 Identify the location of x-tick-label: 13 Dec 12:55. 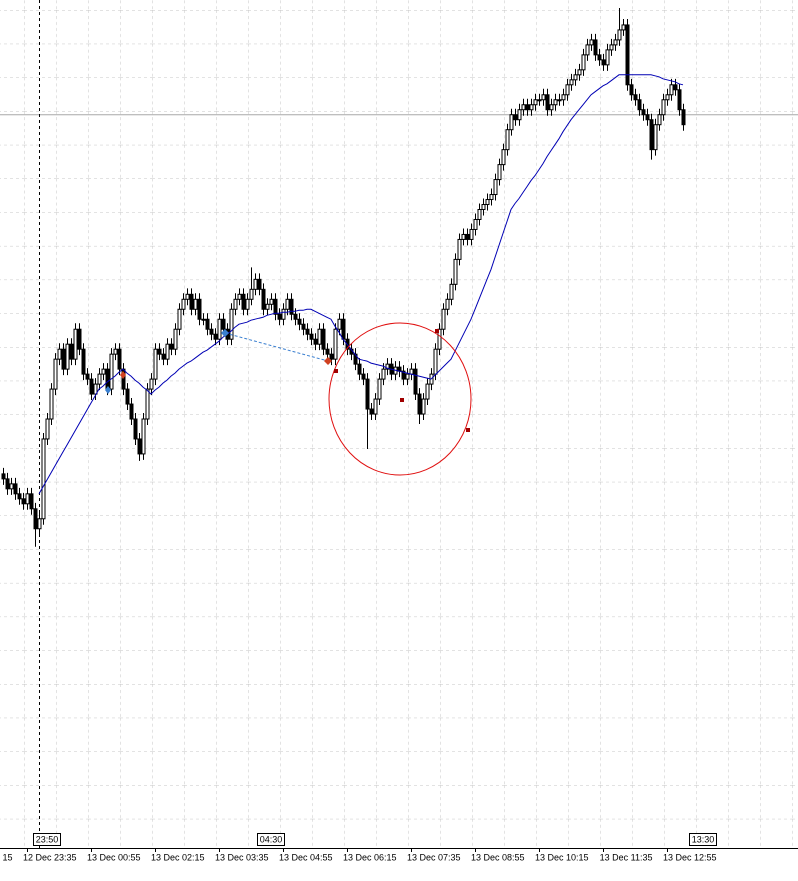
(690, 857).